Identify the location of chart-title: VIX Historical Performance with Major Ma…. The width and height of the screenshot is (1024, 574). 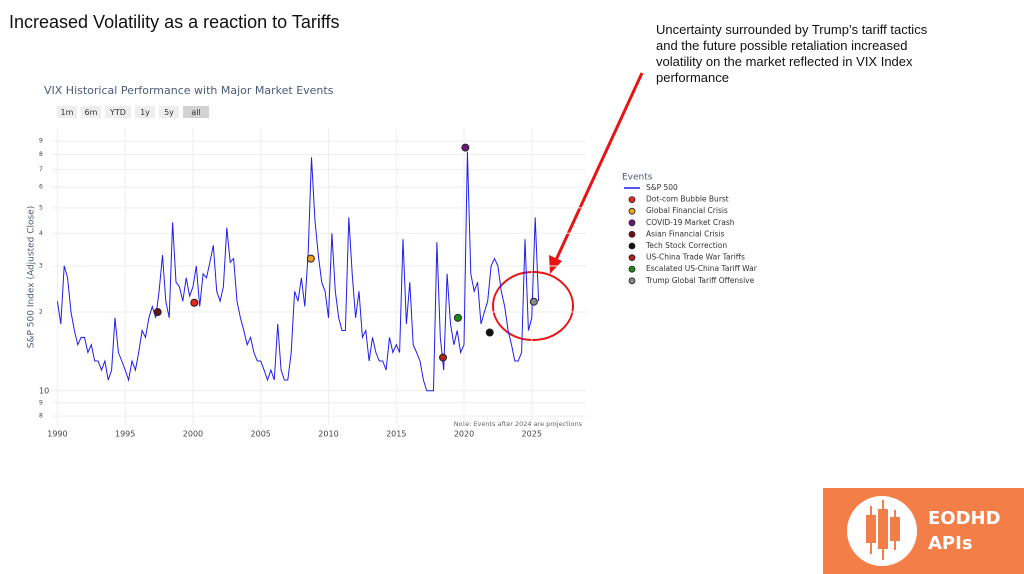
(189, 90).